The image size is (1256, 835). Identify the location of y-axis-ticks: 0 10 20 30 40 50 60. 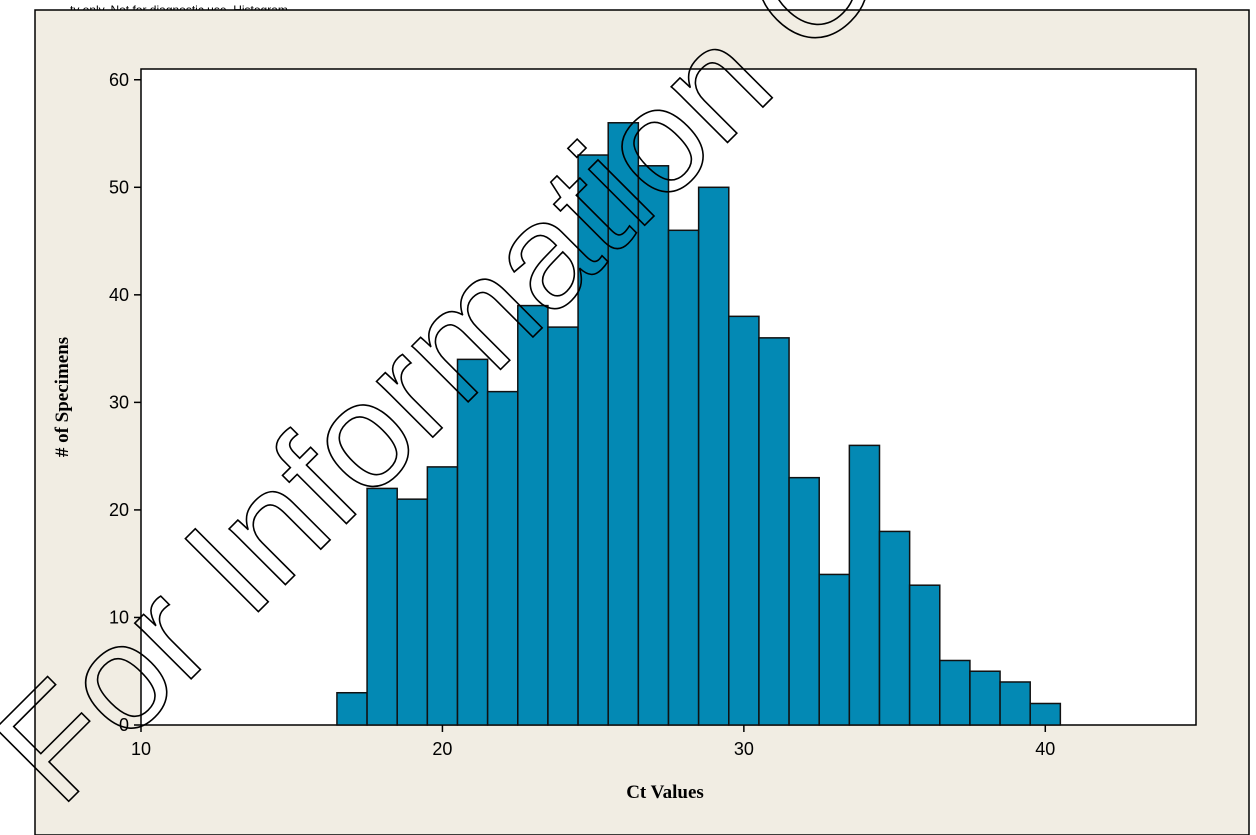
(125, 402).